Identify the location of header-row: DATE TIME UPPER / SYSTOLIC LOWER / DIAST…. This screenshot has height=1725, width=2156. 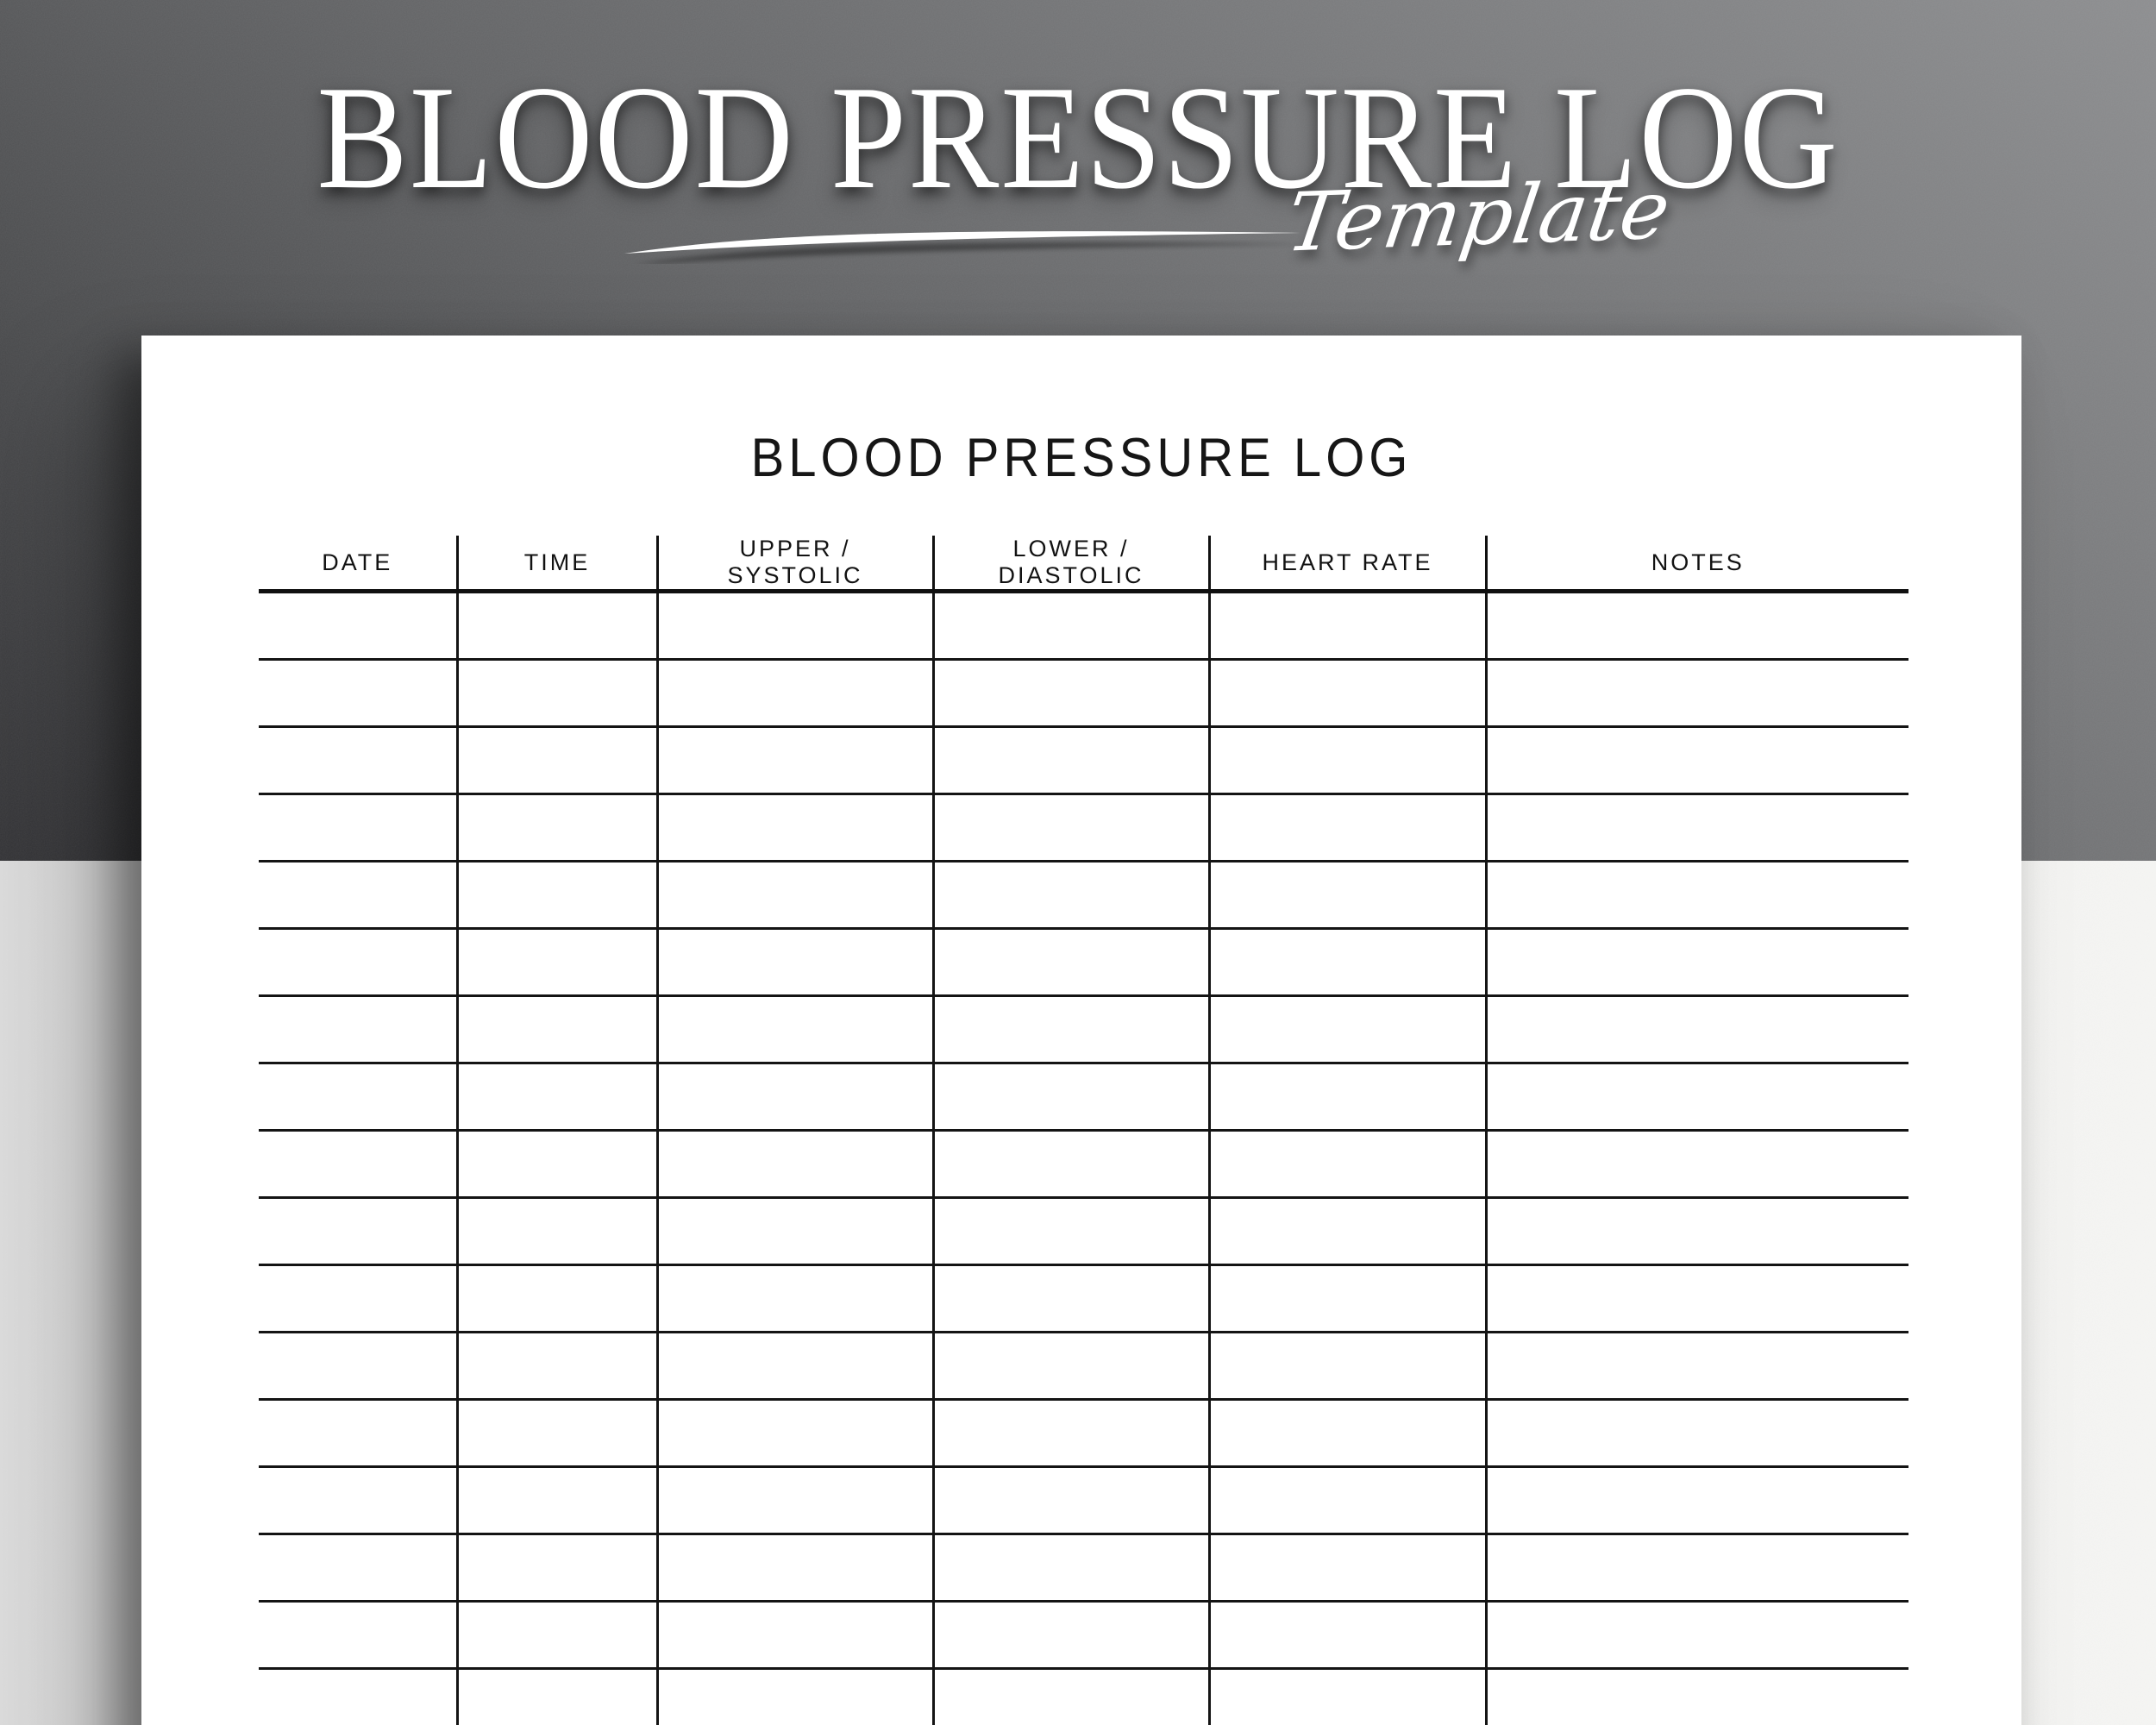
(1083, 564).